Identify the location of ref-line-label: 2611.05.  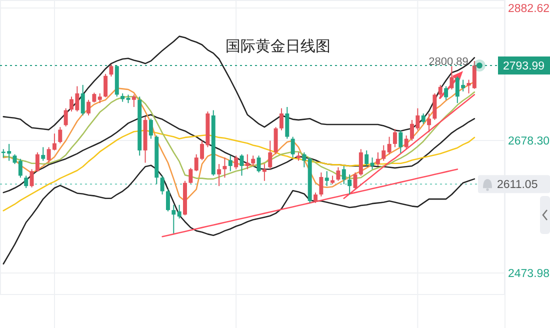
(517, 185).